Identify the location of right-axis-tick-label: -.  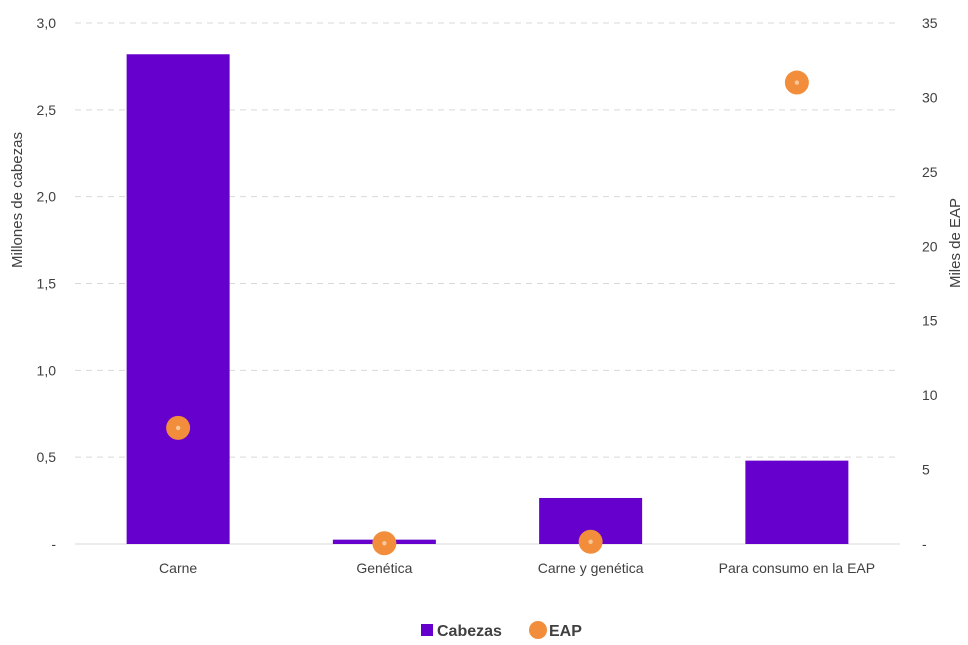
(924, 544).